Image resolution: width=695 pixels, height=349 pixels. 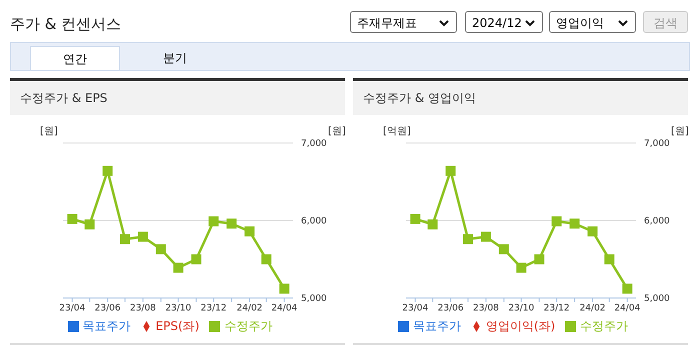 I want to click on text: 연간, so click(x=75, y=59).